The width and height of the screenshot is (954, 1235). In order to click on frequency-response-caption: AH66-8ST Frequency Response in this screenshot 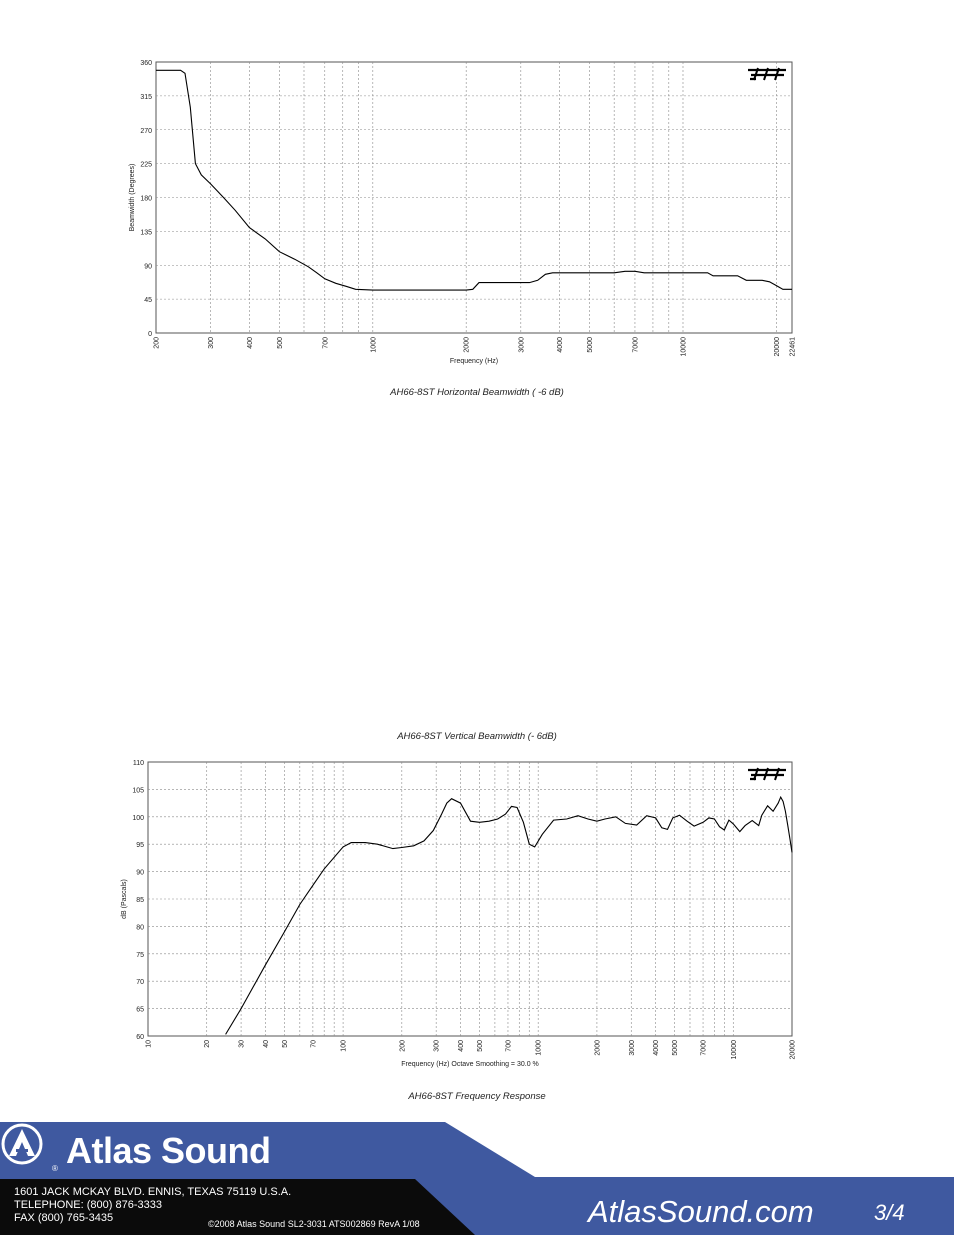, I will do `click(477, 1096)`.